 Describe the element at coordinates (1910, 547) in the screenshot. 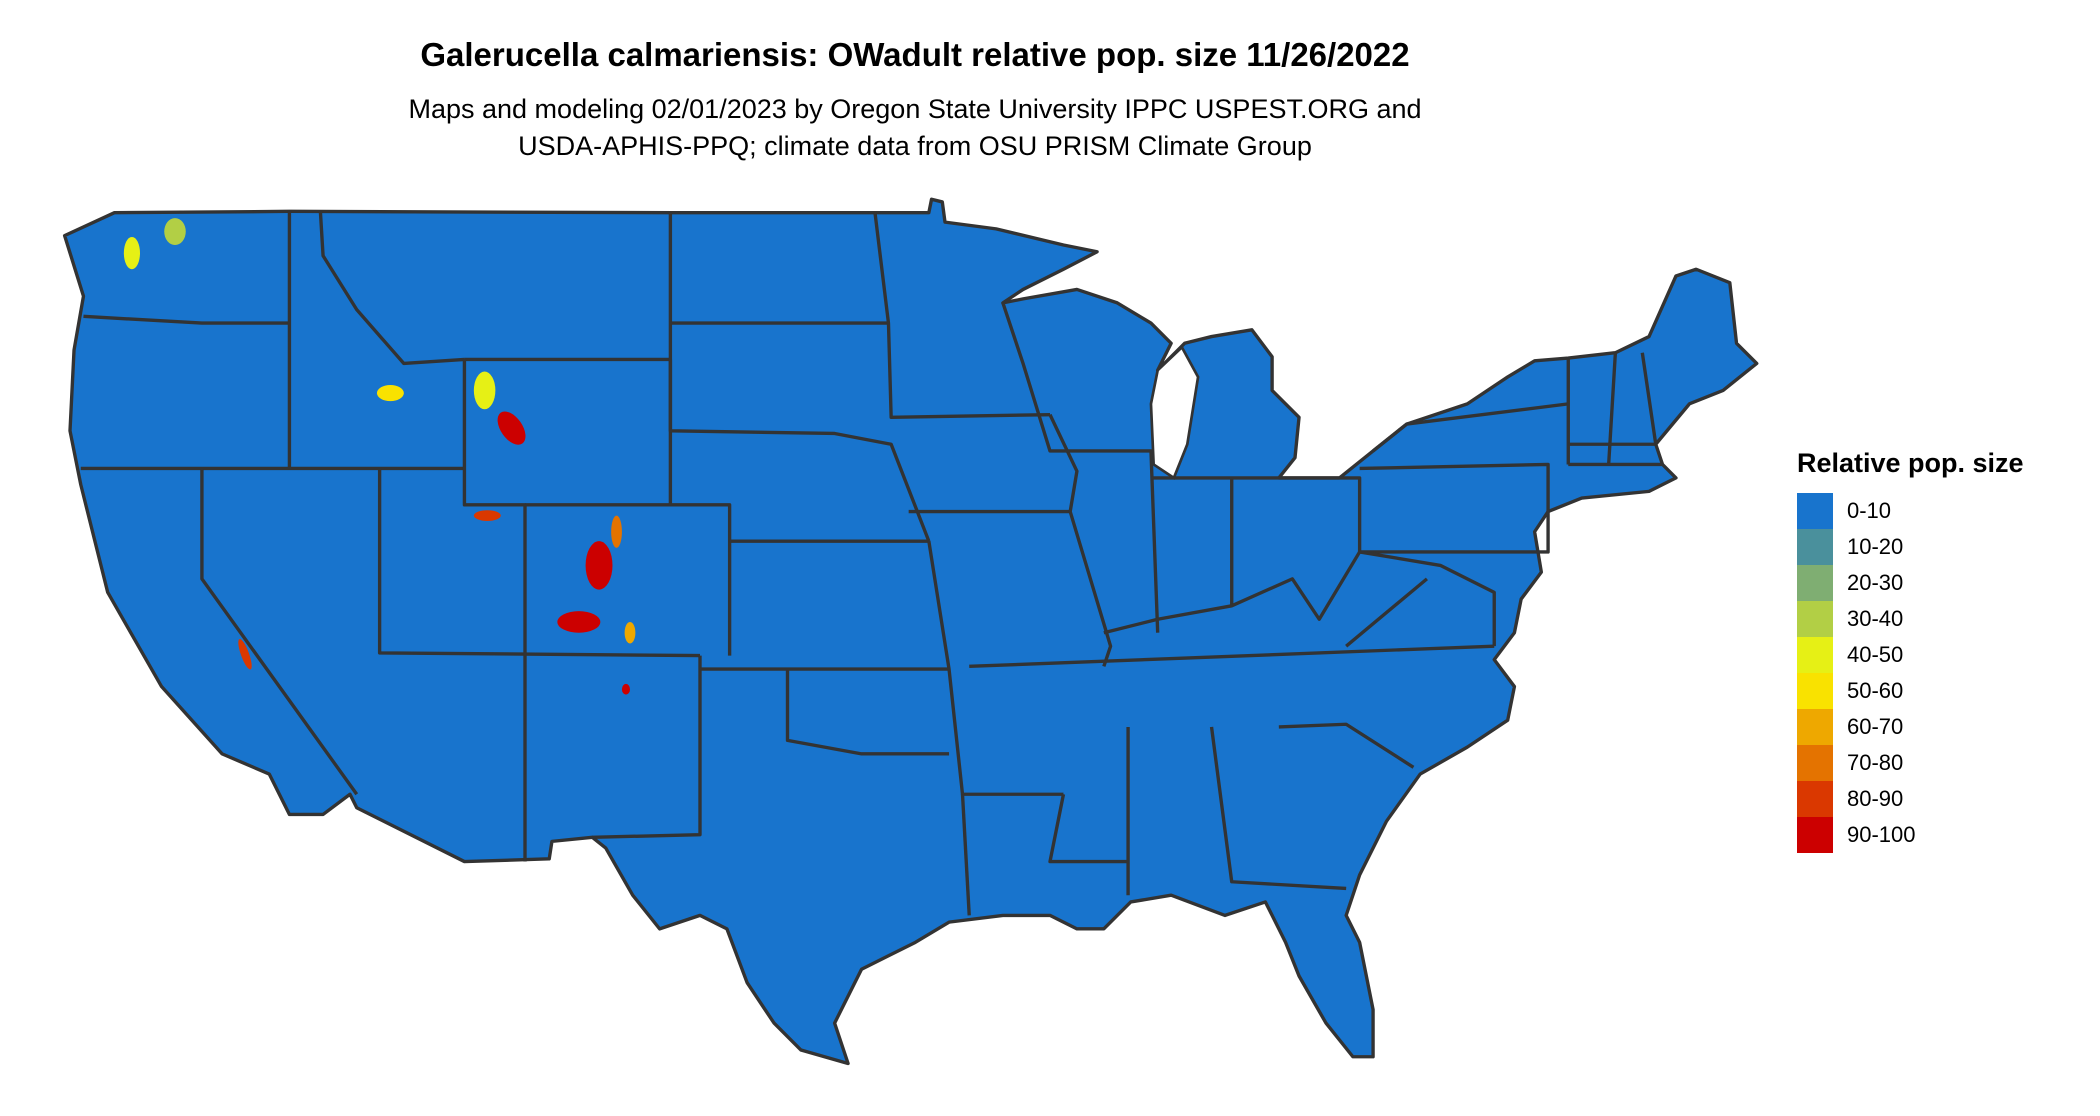

I see `legend-item: 10-20` at that location.